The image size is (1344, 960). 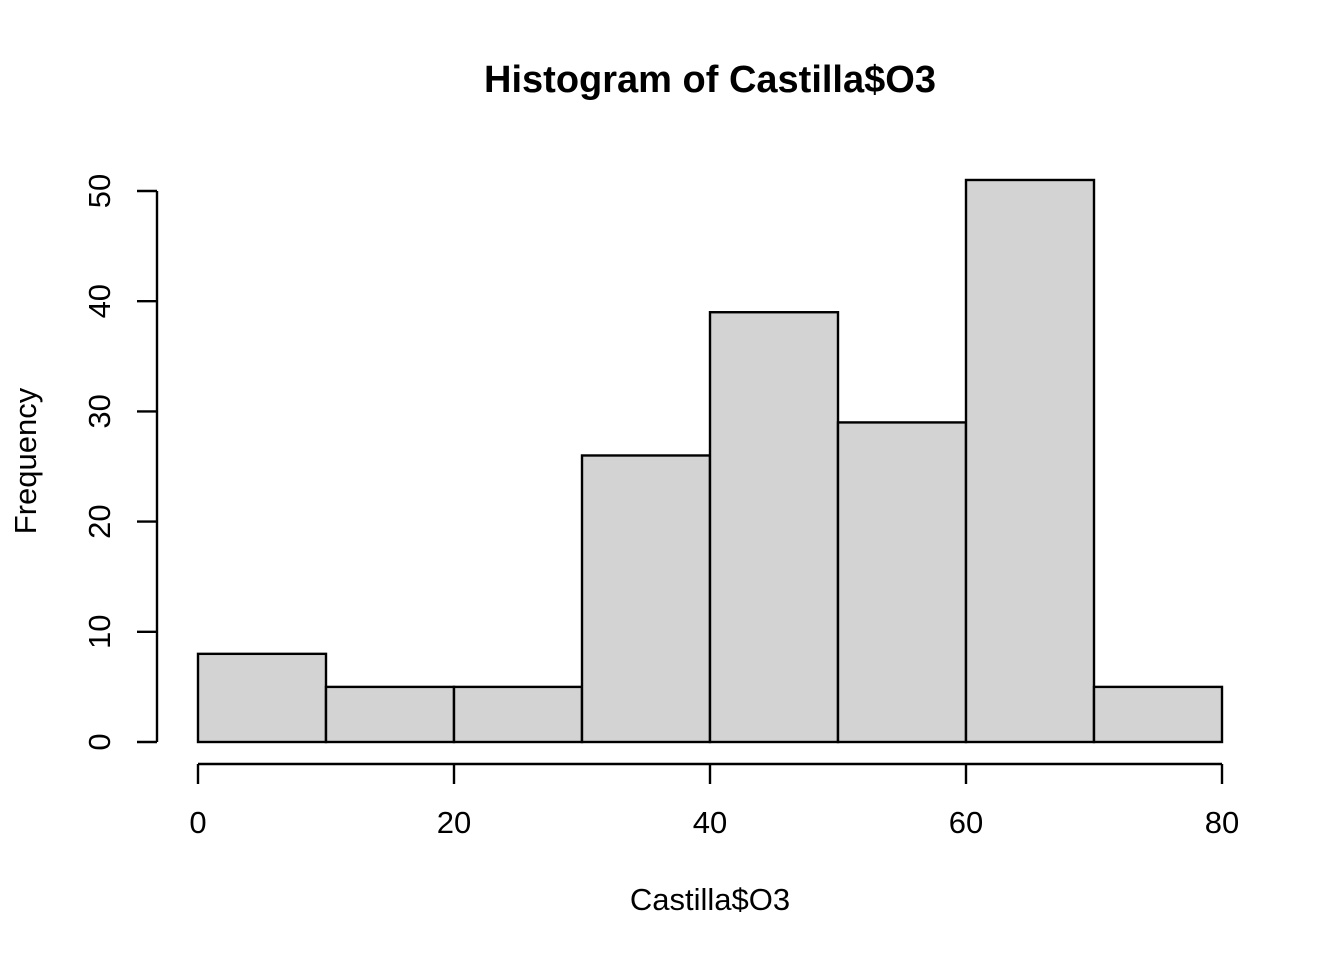 What do you see at coordinates (99, 301) in the screenshot?
I see `y-tick-label-40: 40` at bounding box center [99, 301].